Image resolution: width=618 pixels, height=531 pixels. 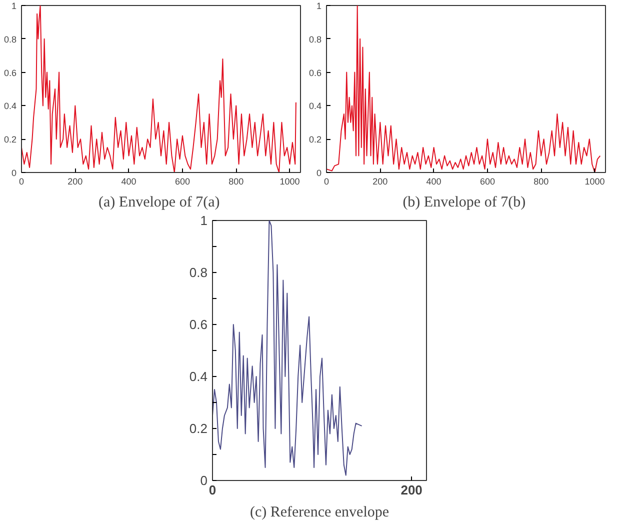 I want to click on text: (c) Reference envelope, so click(x=320, y=512).